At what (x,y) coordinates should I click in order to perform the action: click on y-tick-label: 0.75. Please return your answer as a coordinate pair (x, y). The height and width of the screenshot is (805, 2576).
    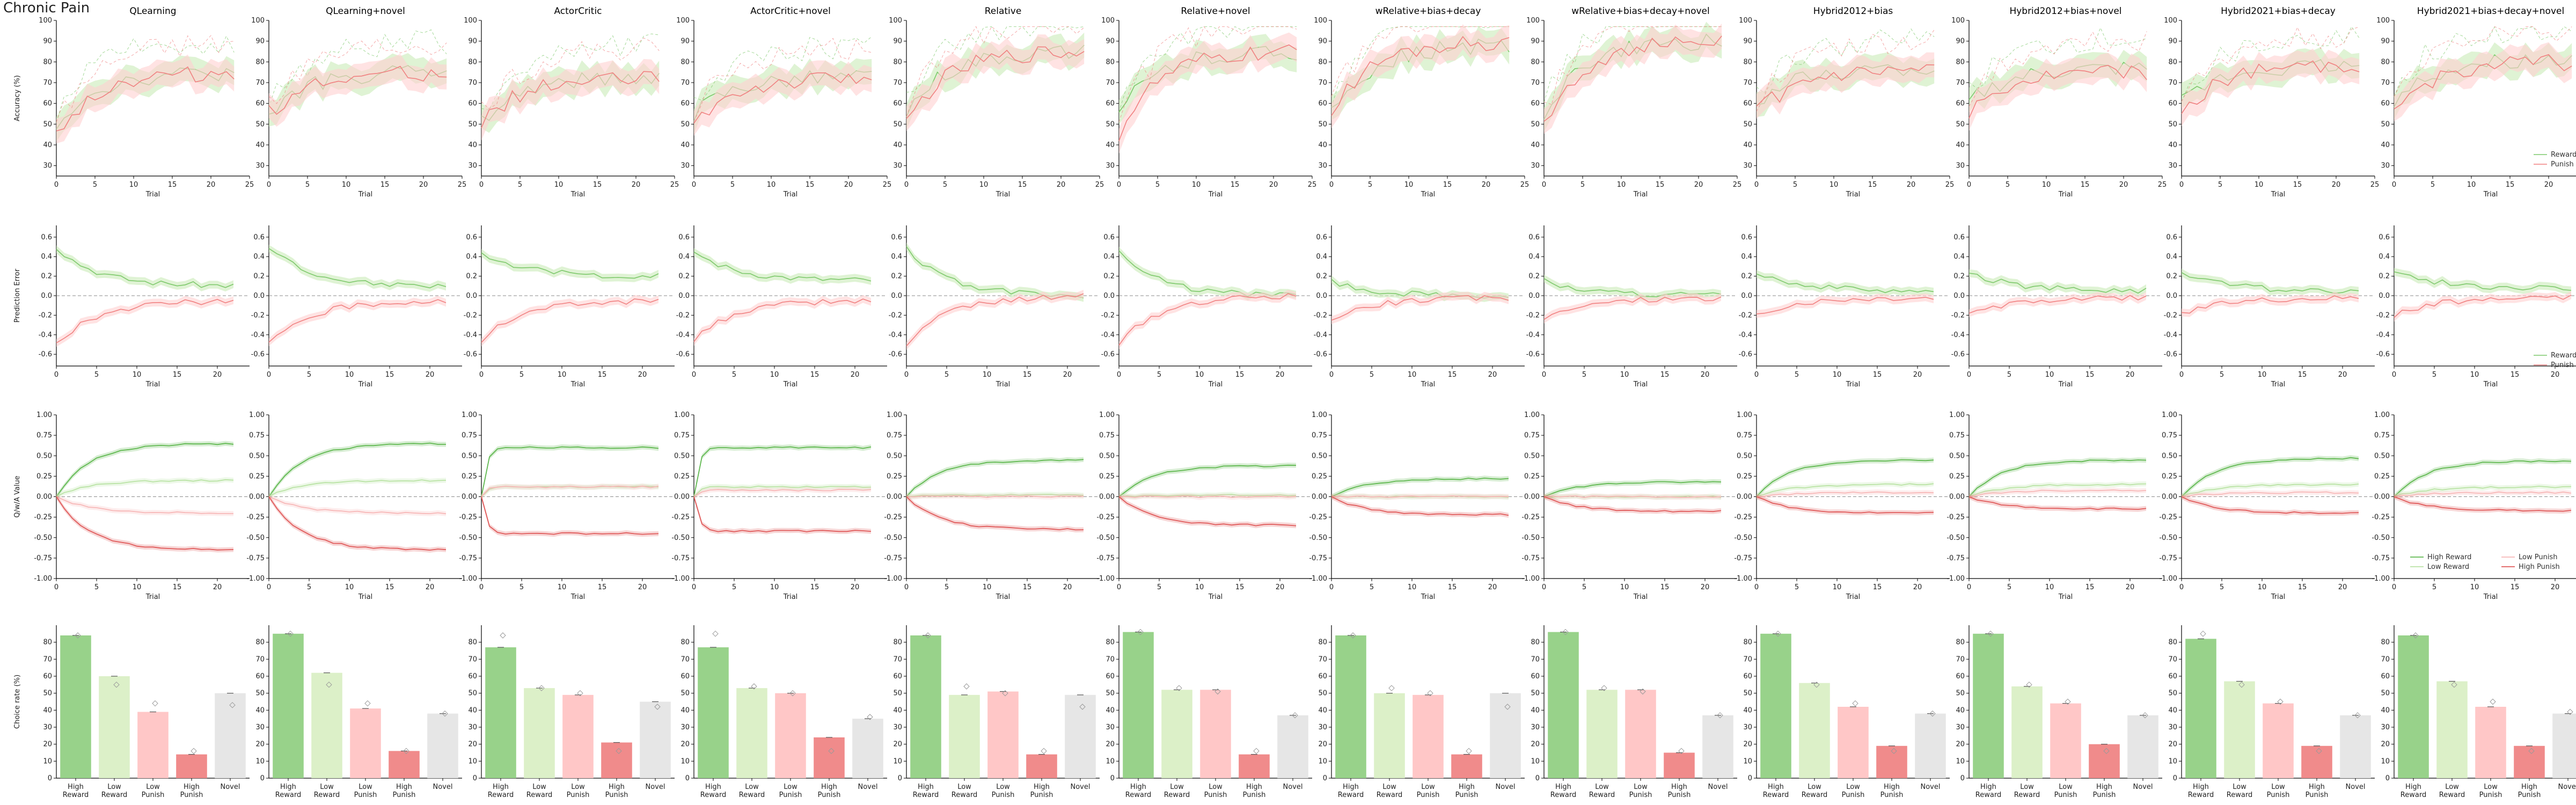
    Looking at the image, I should click on (257, 435).